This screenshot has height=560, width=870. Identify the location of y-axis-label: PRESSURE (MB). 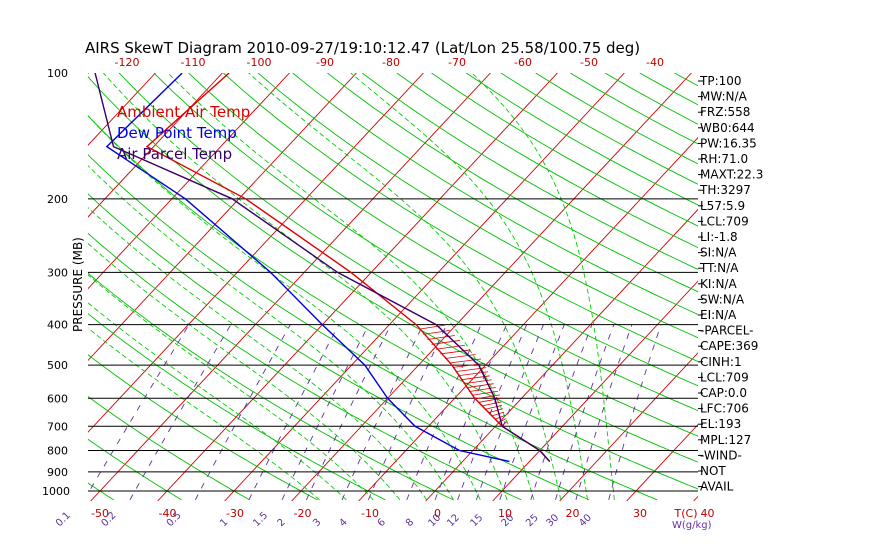
(78, 284).